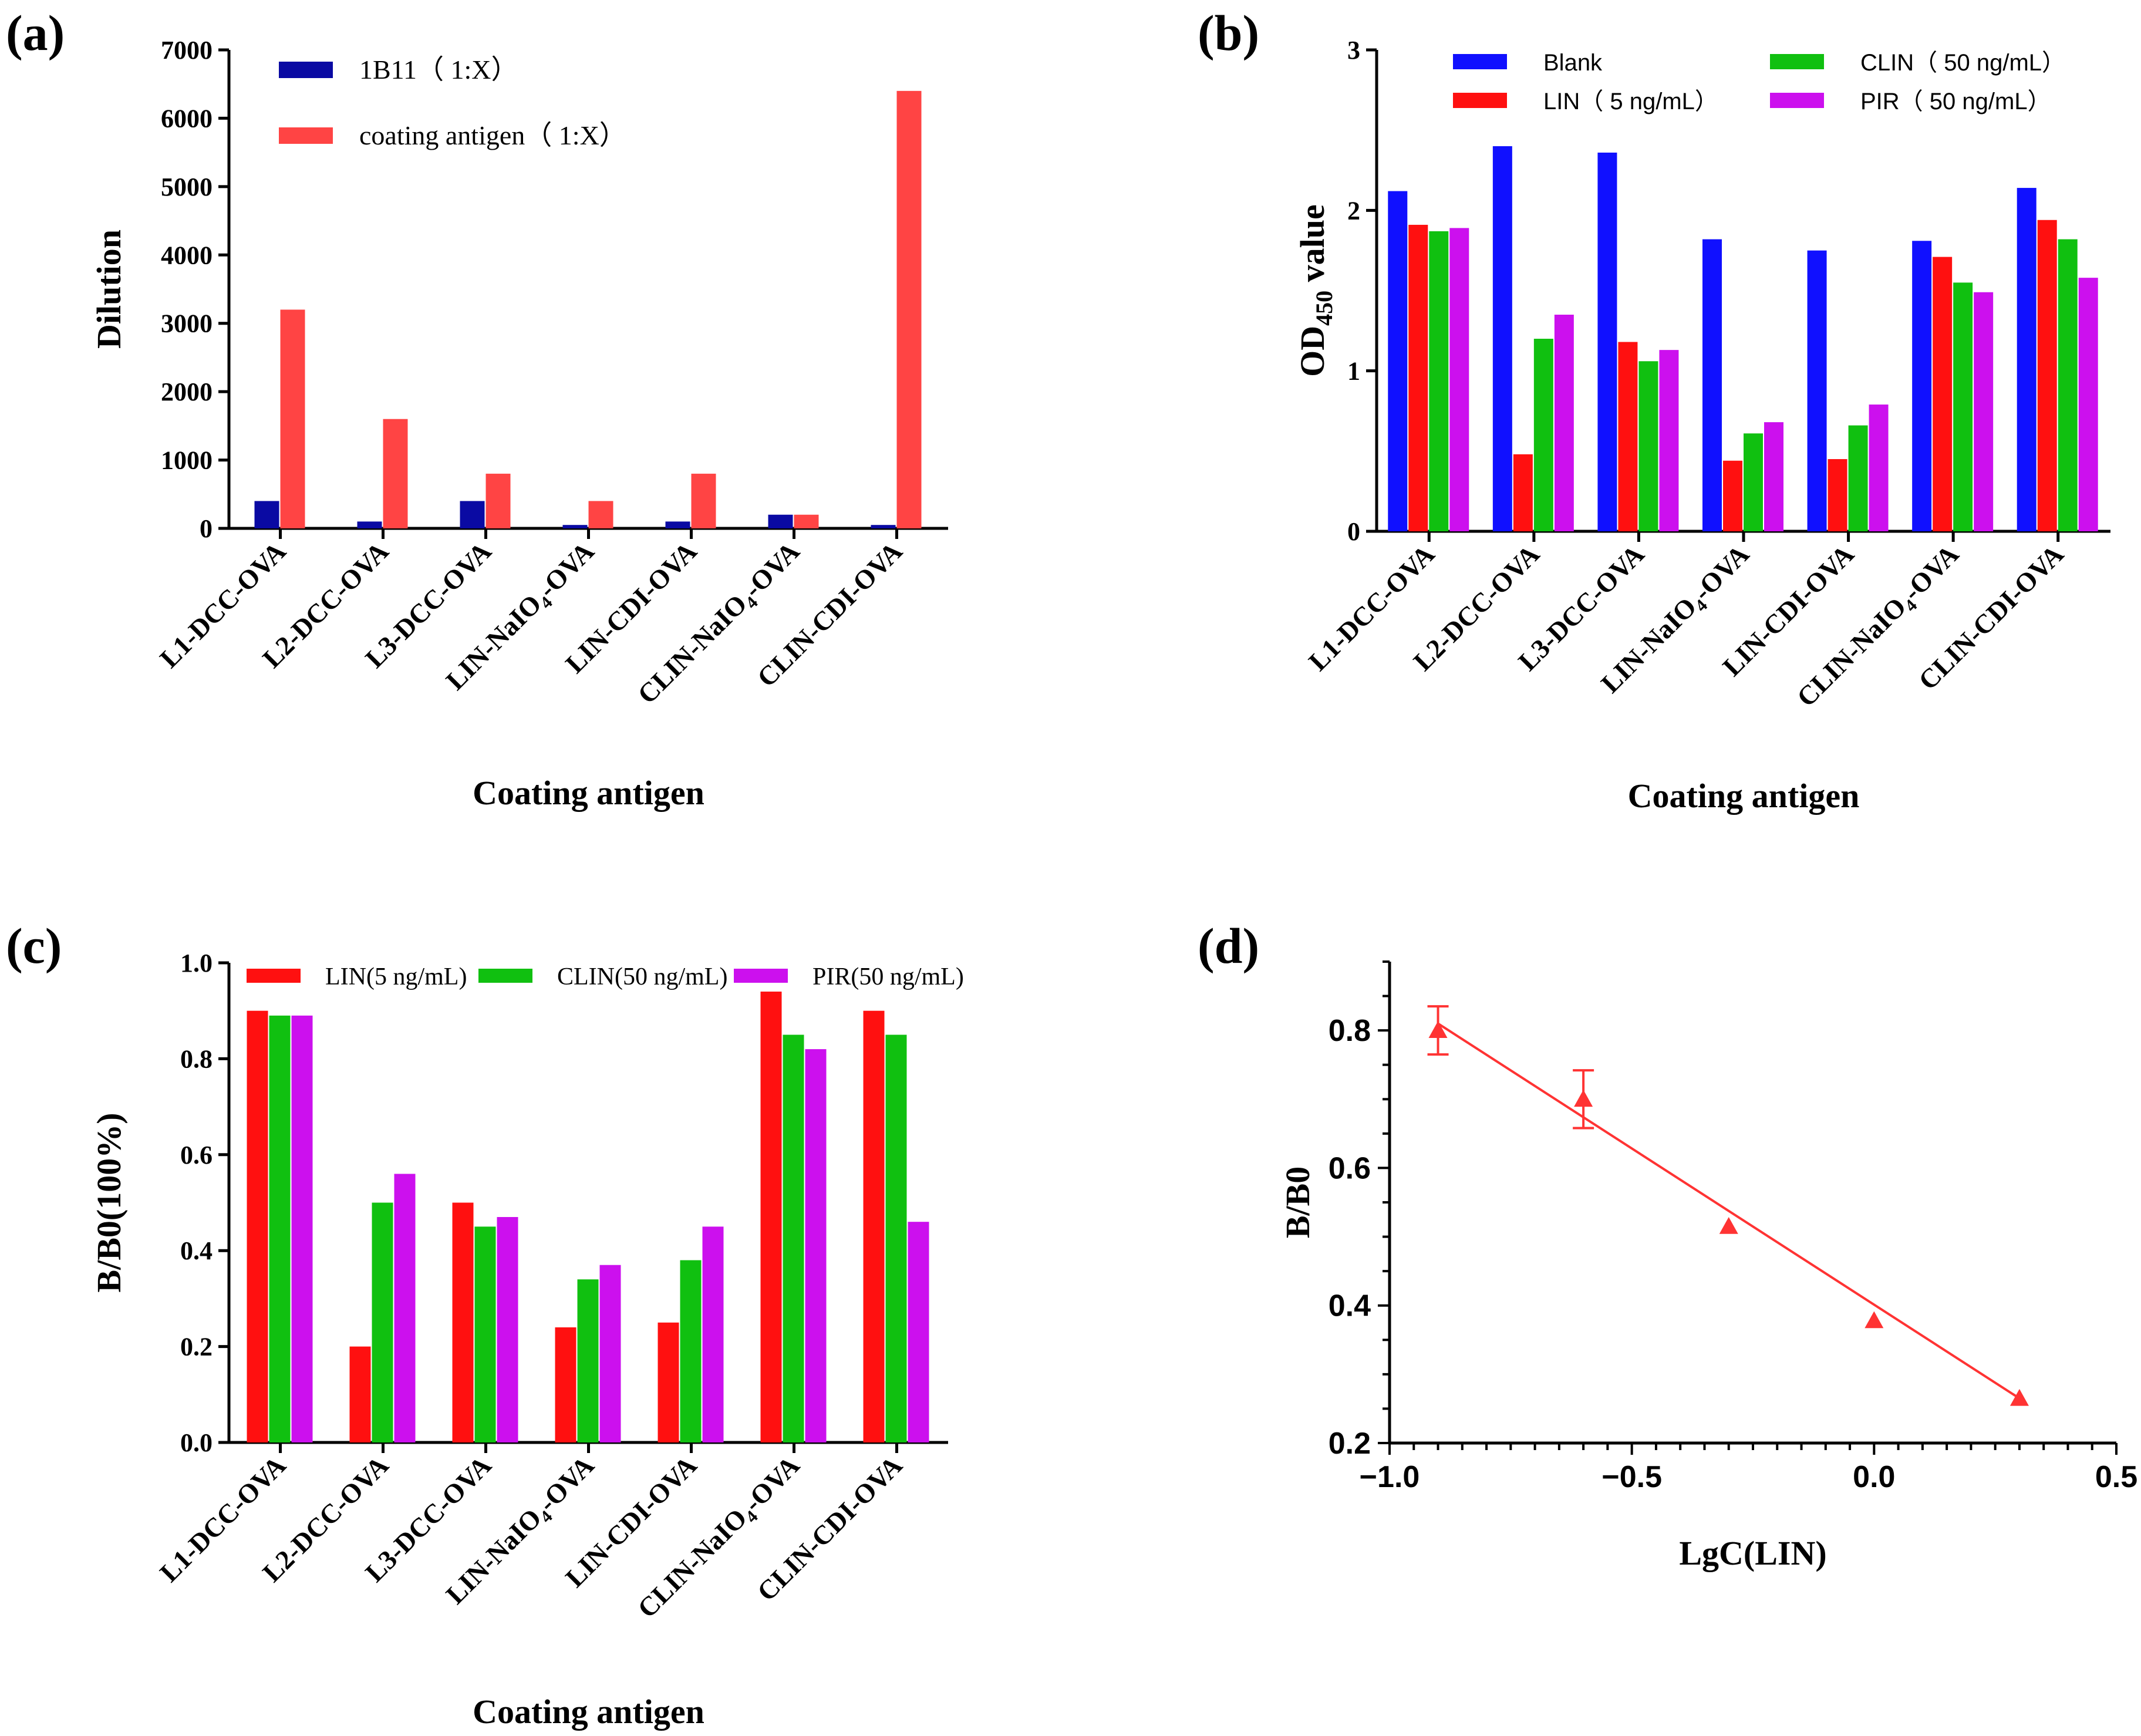  I want to click on y-tick-label: 6000, so click(187, 118).